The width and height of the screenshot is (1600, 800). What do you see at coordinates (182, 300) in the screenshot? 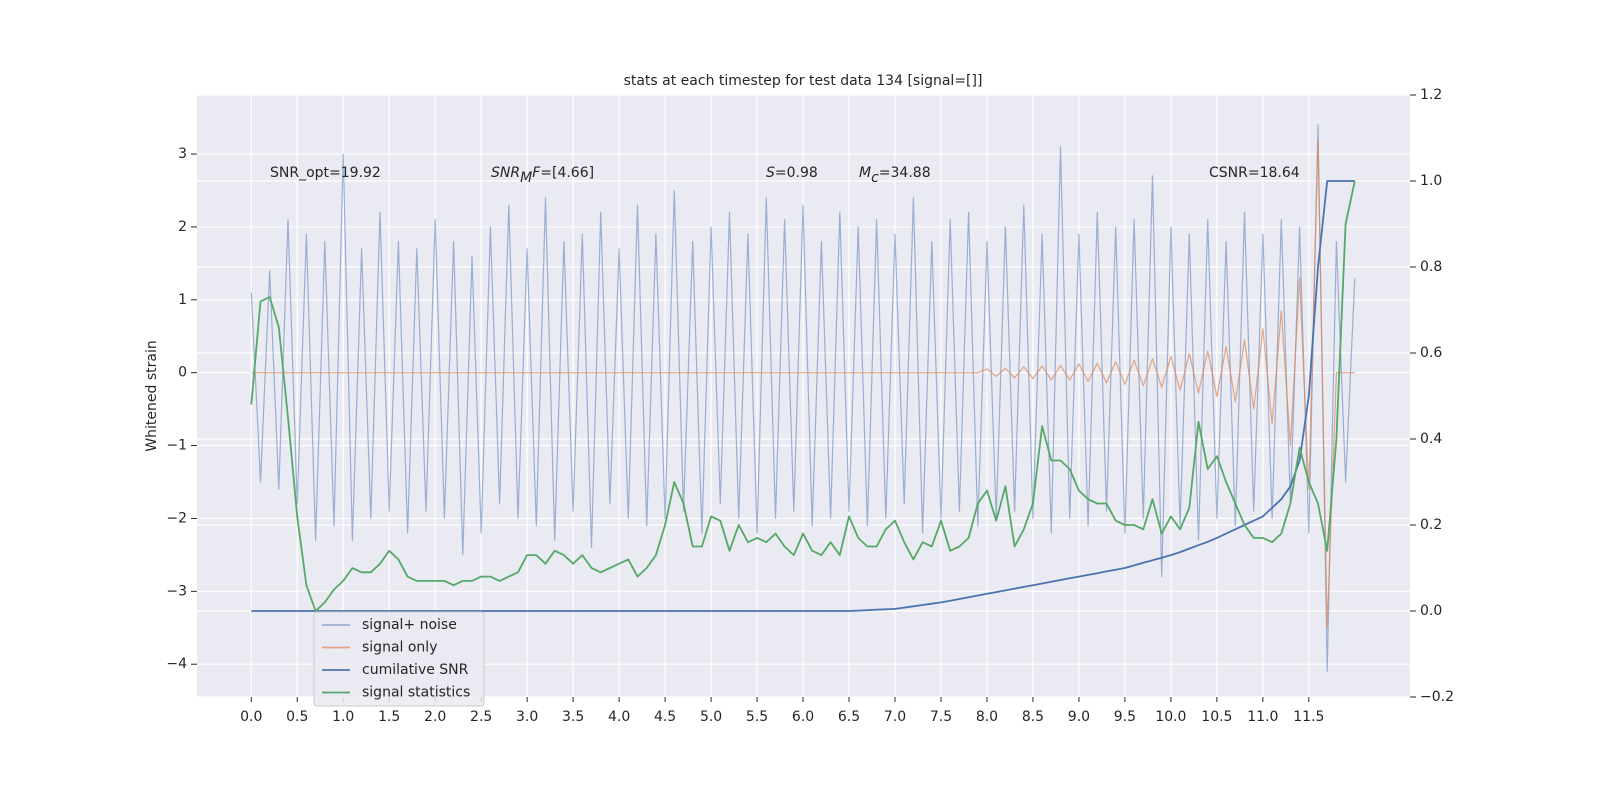
I see `tick-label: 1` at bounding box center [182, 300].